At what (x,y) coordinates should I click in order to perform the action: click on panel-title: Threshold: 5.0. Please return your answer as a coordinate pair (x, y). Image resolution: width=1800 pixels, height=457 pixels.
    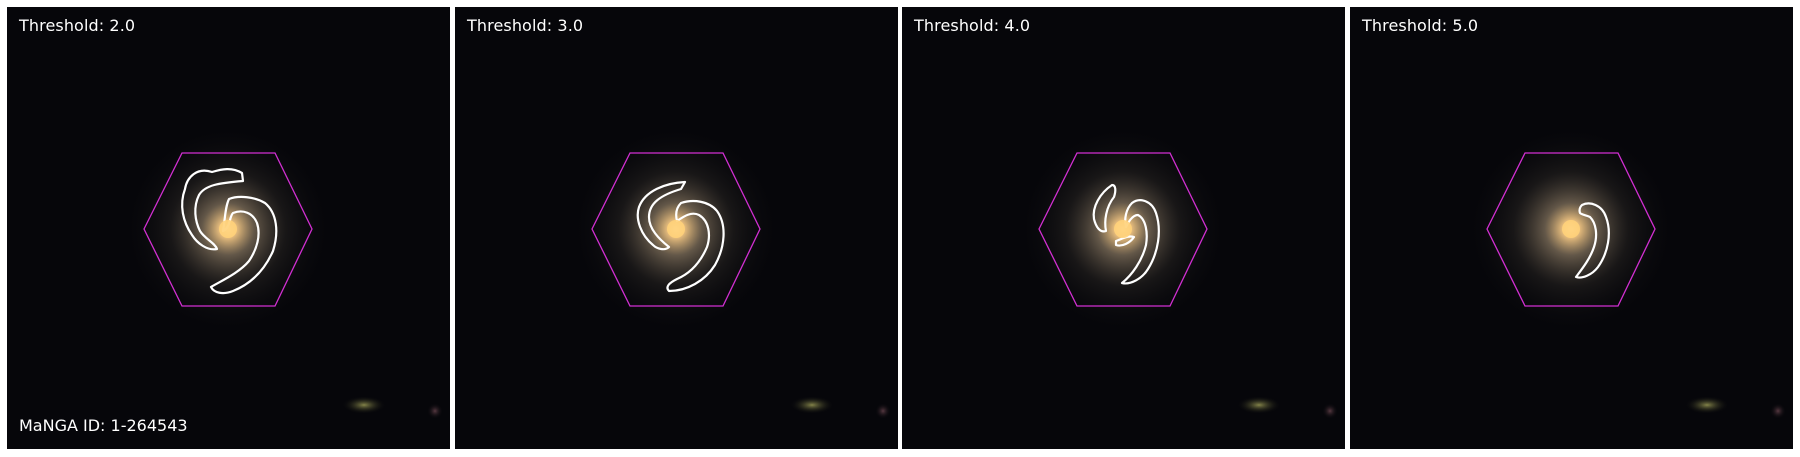
    Looking at the image, I should click on (1420, 25).